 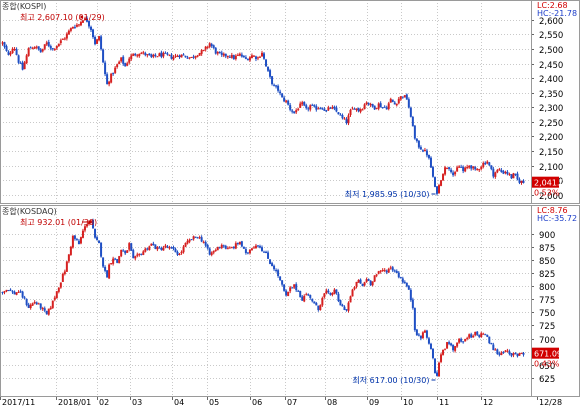 I want to click on x-tick-label: 12/28, so click(x=550, y=402).